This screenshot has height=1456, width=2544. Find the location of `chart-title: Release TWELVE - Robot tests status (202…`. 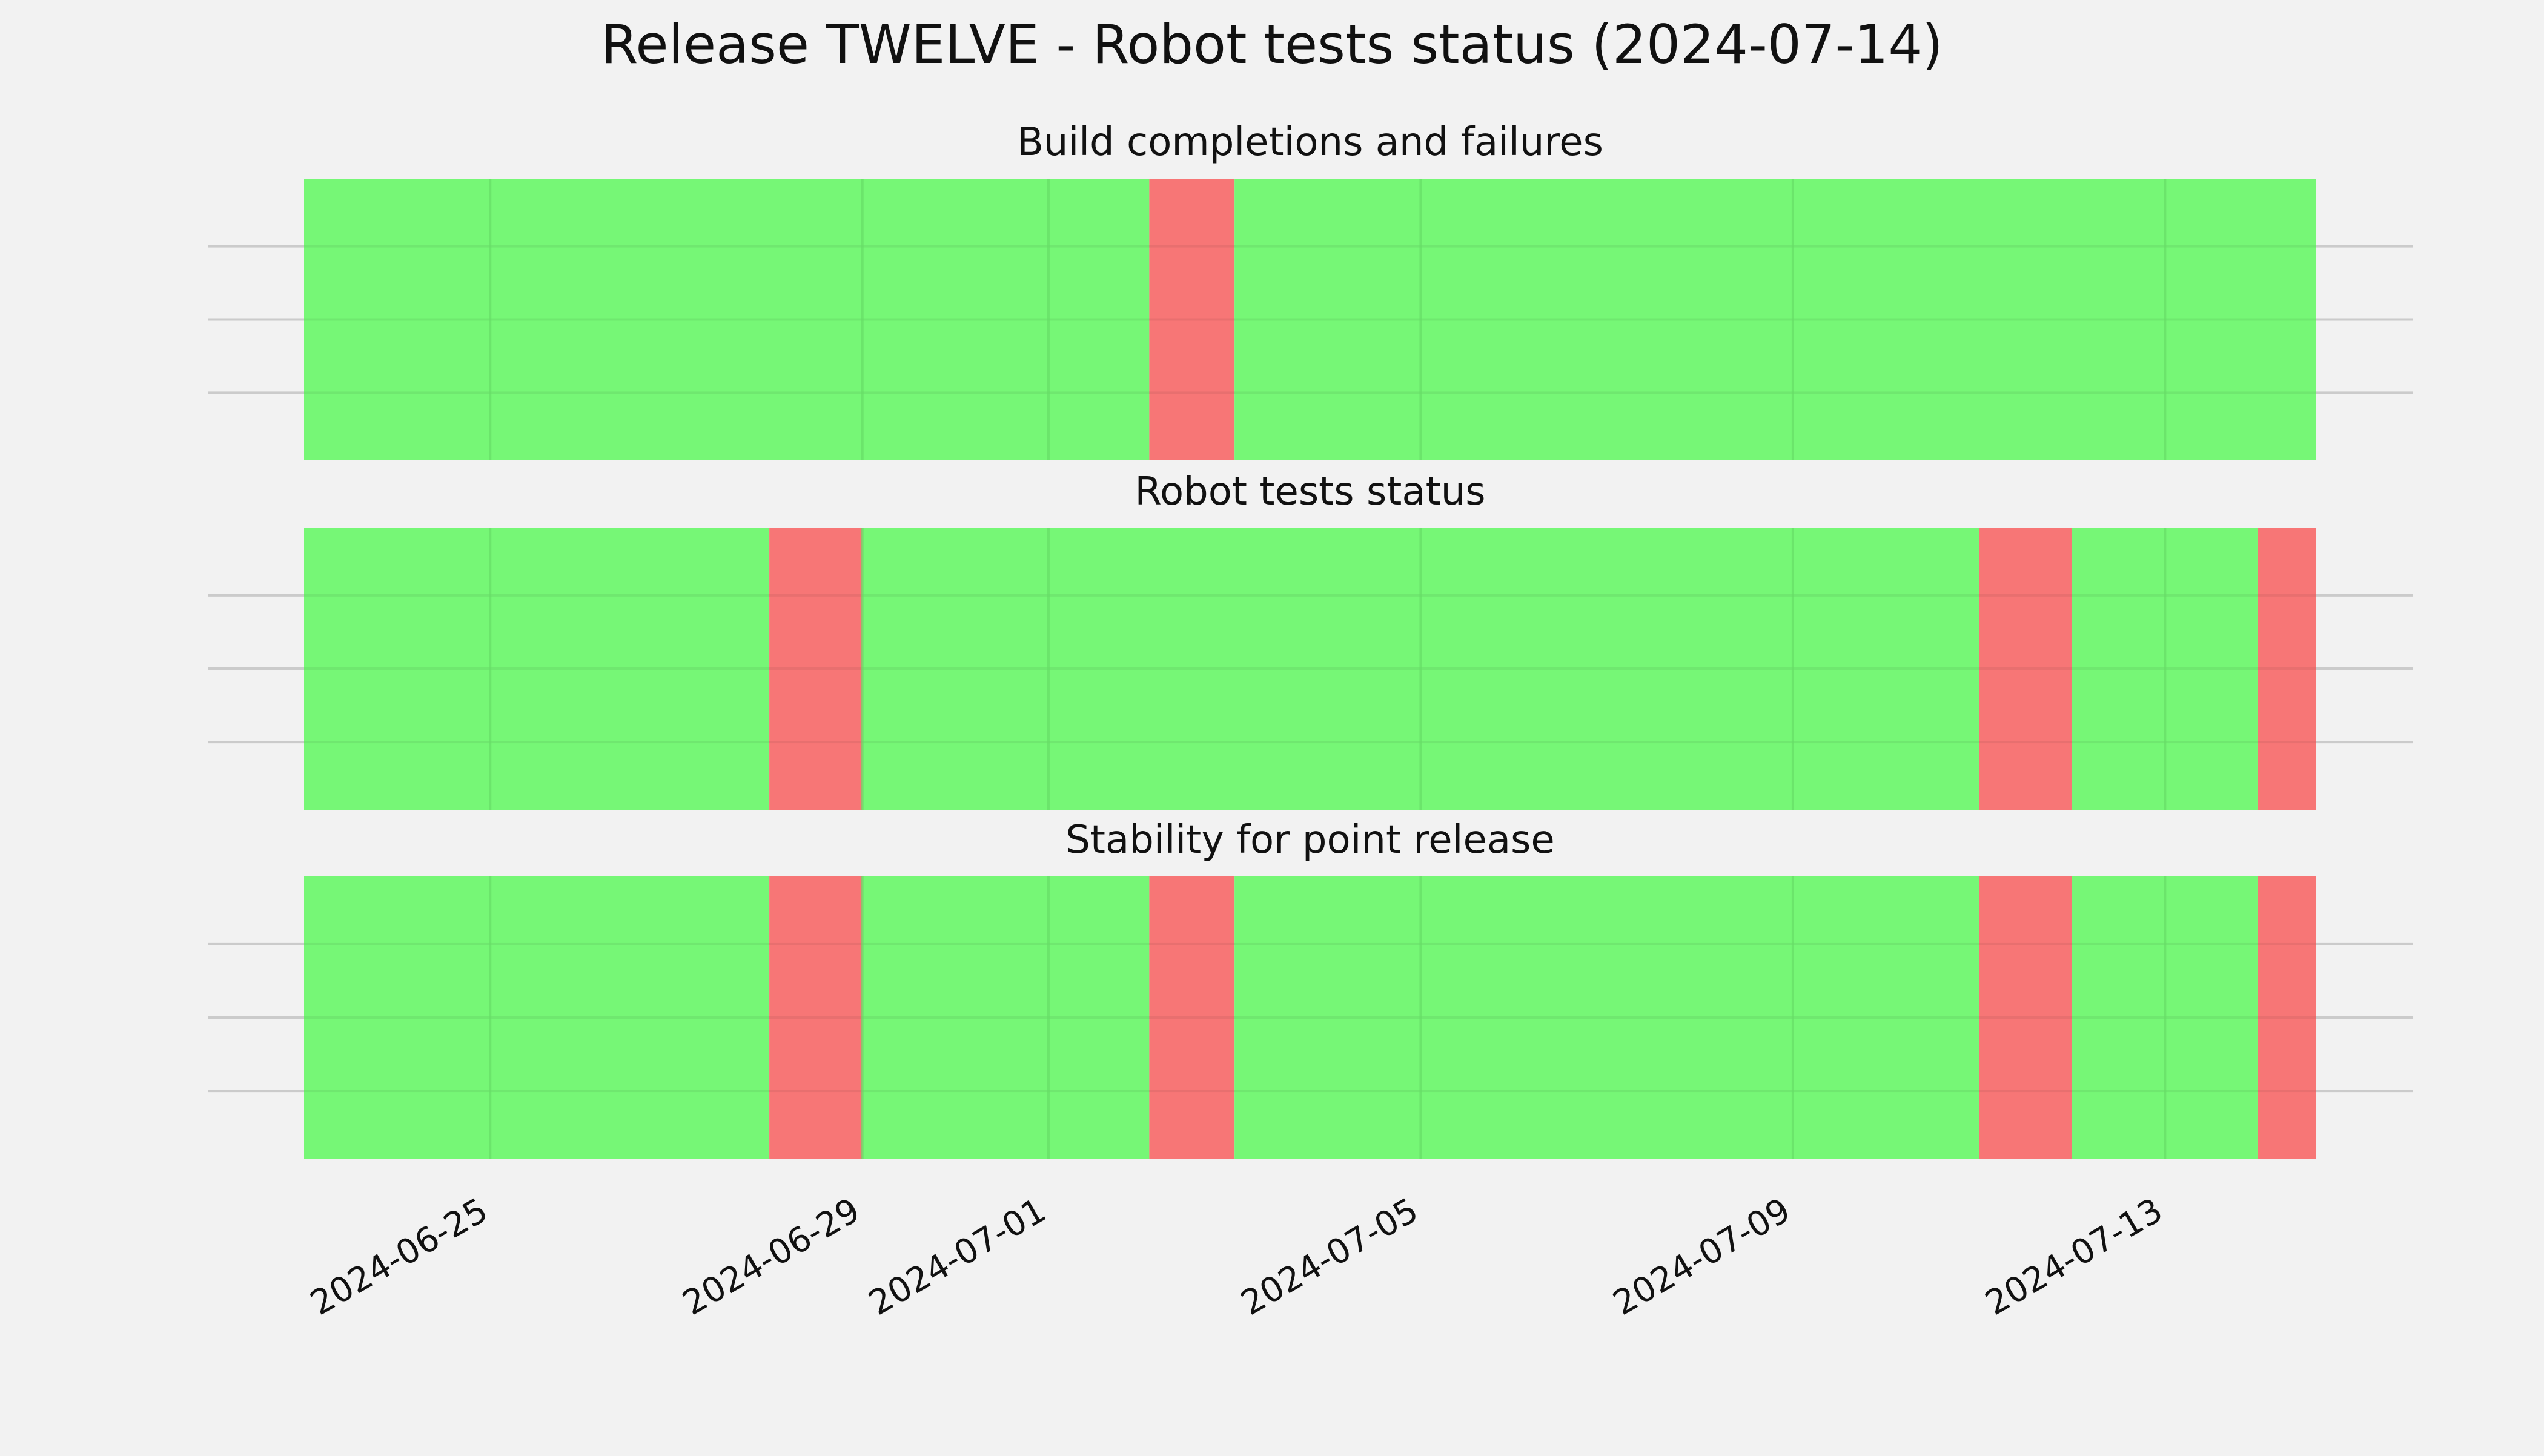

chart-title: Release TWELVE - Robot tests status (202… is located at coordinates (1272, 44).